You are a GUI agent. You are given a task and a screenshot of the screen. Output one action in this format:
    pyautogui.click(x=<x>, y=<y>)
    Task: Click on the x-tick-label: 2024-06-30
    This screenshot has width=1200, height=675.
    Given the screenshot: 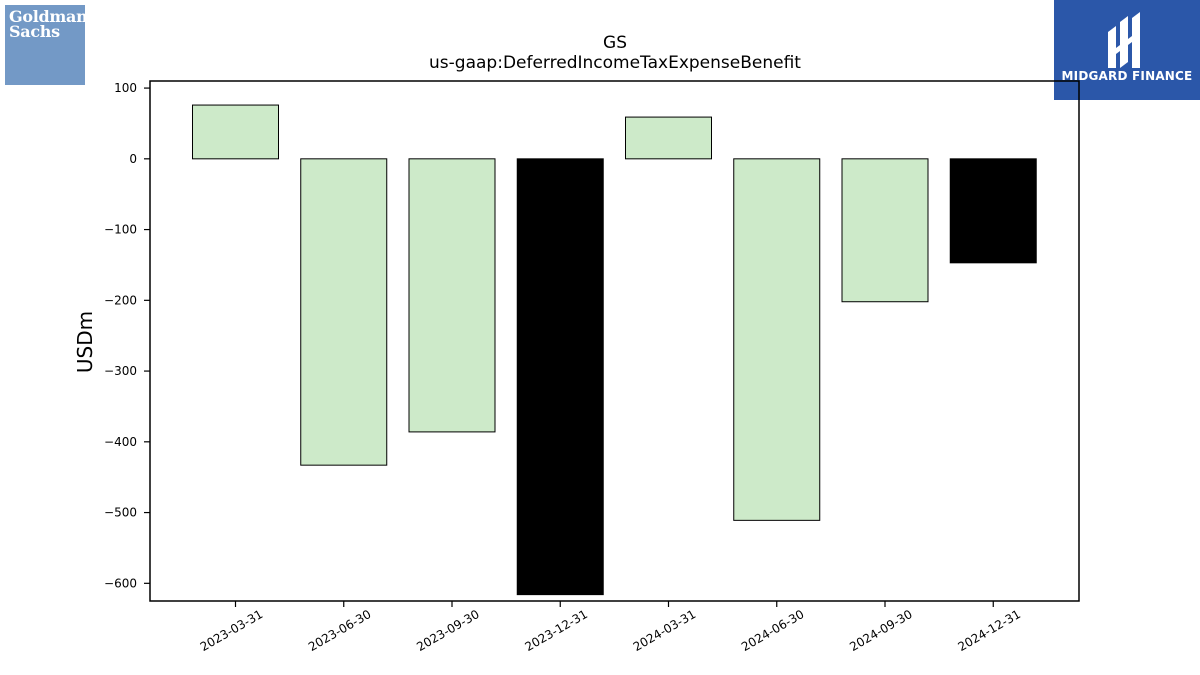 What is the action you would take?
    pyautogui.click(x=772, y=630)
    